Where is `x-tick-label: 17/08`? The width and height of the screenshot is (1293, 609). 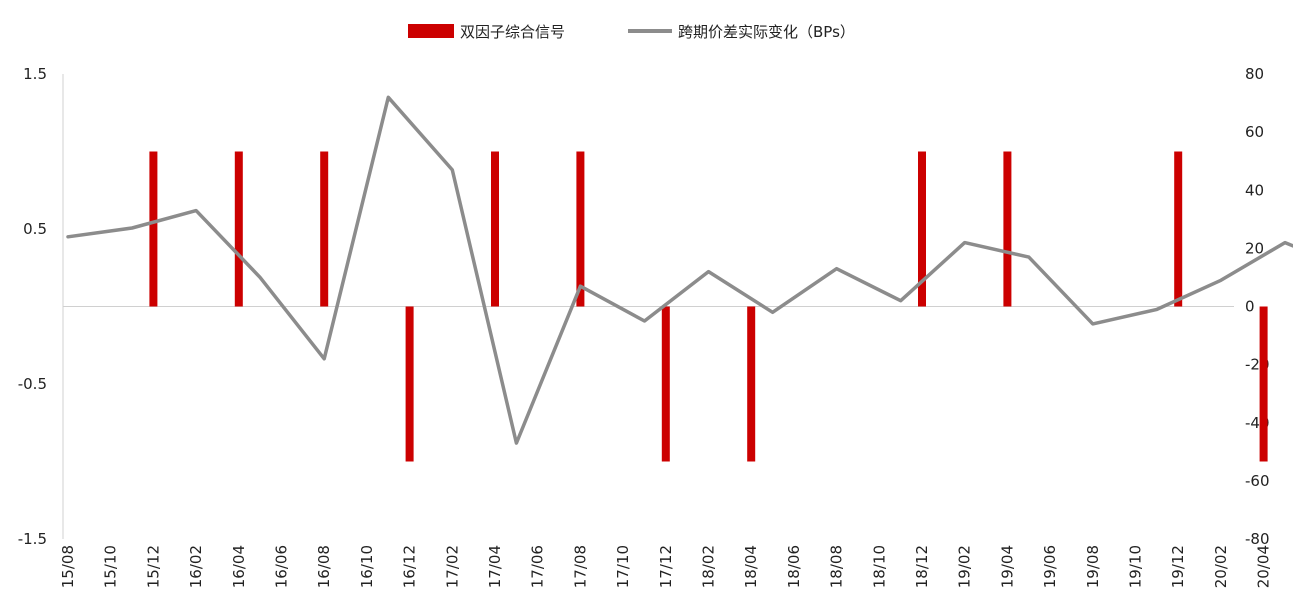 x-tick-label: 17/08 is located at coordinates (580, 566).